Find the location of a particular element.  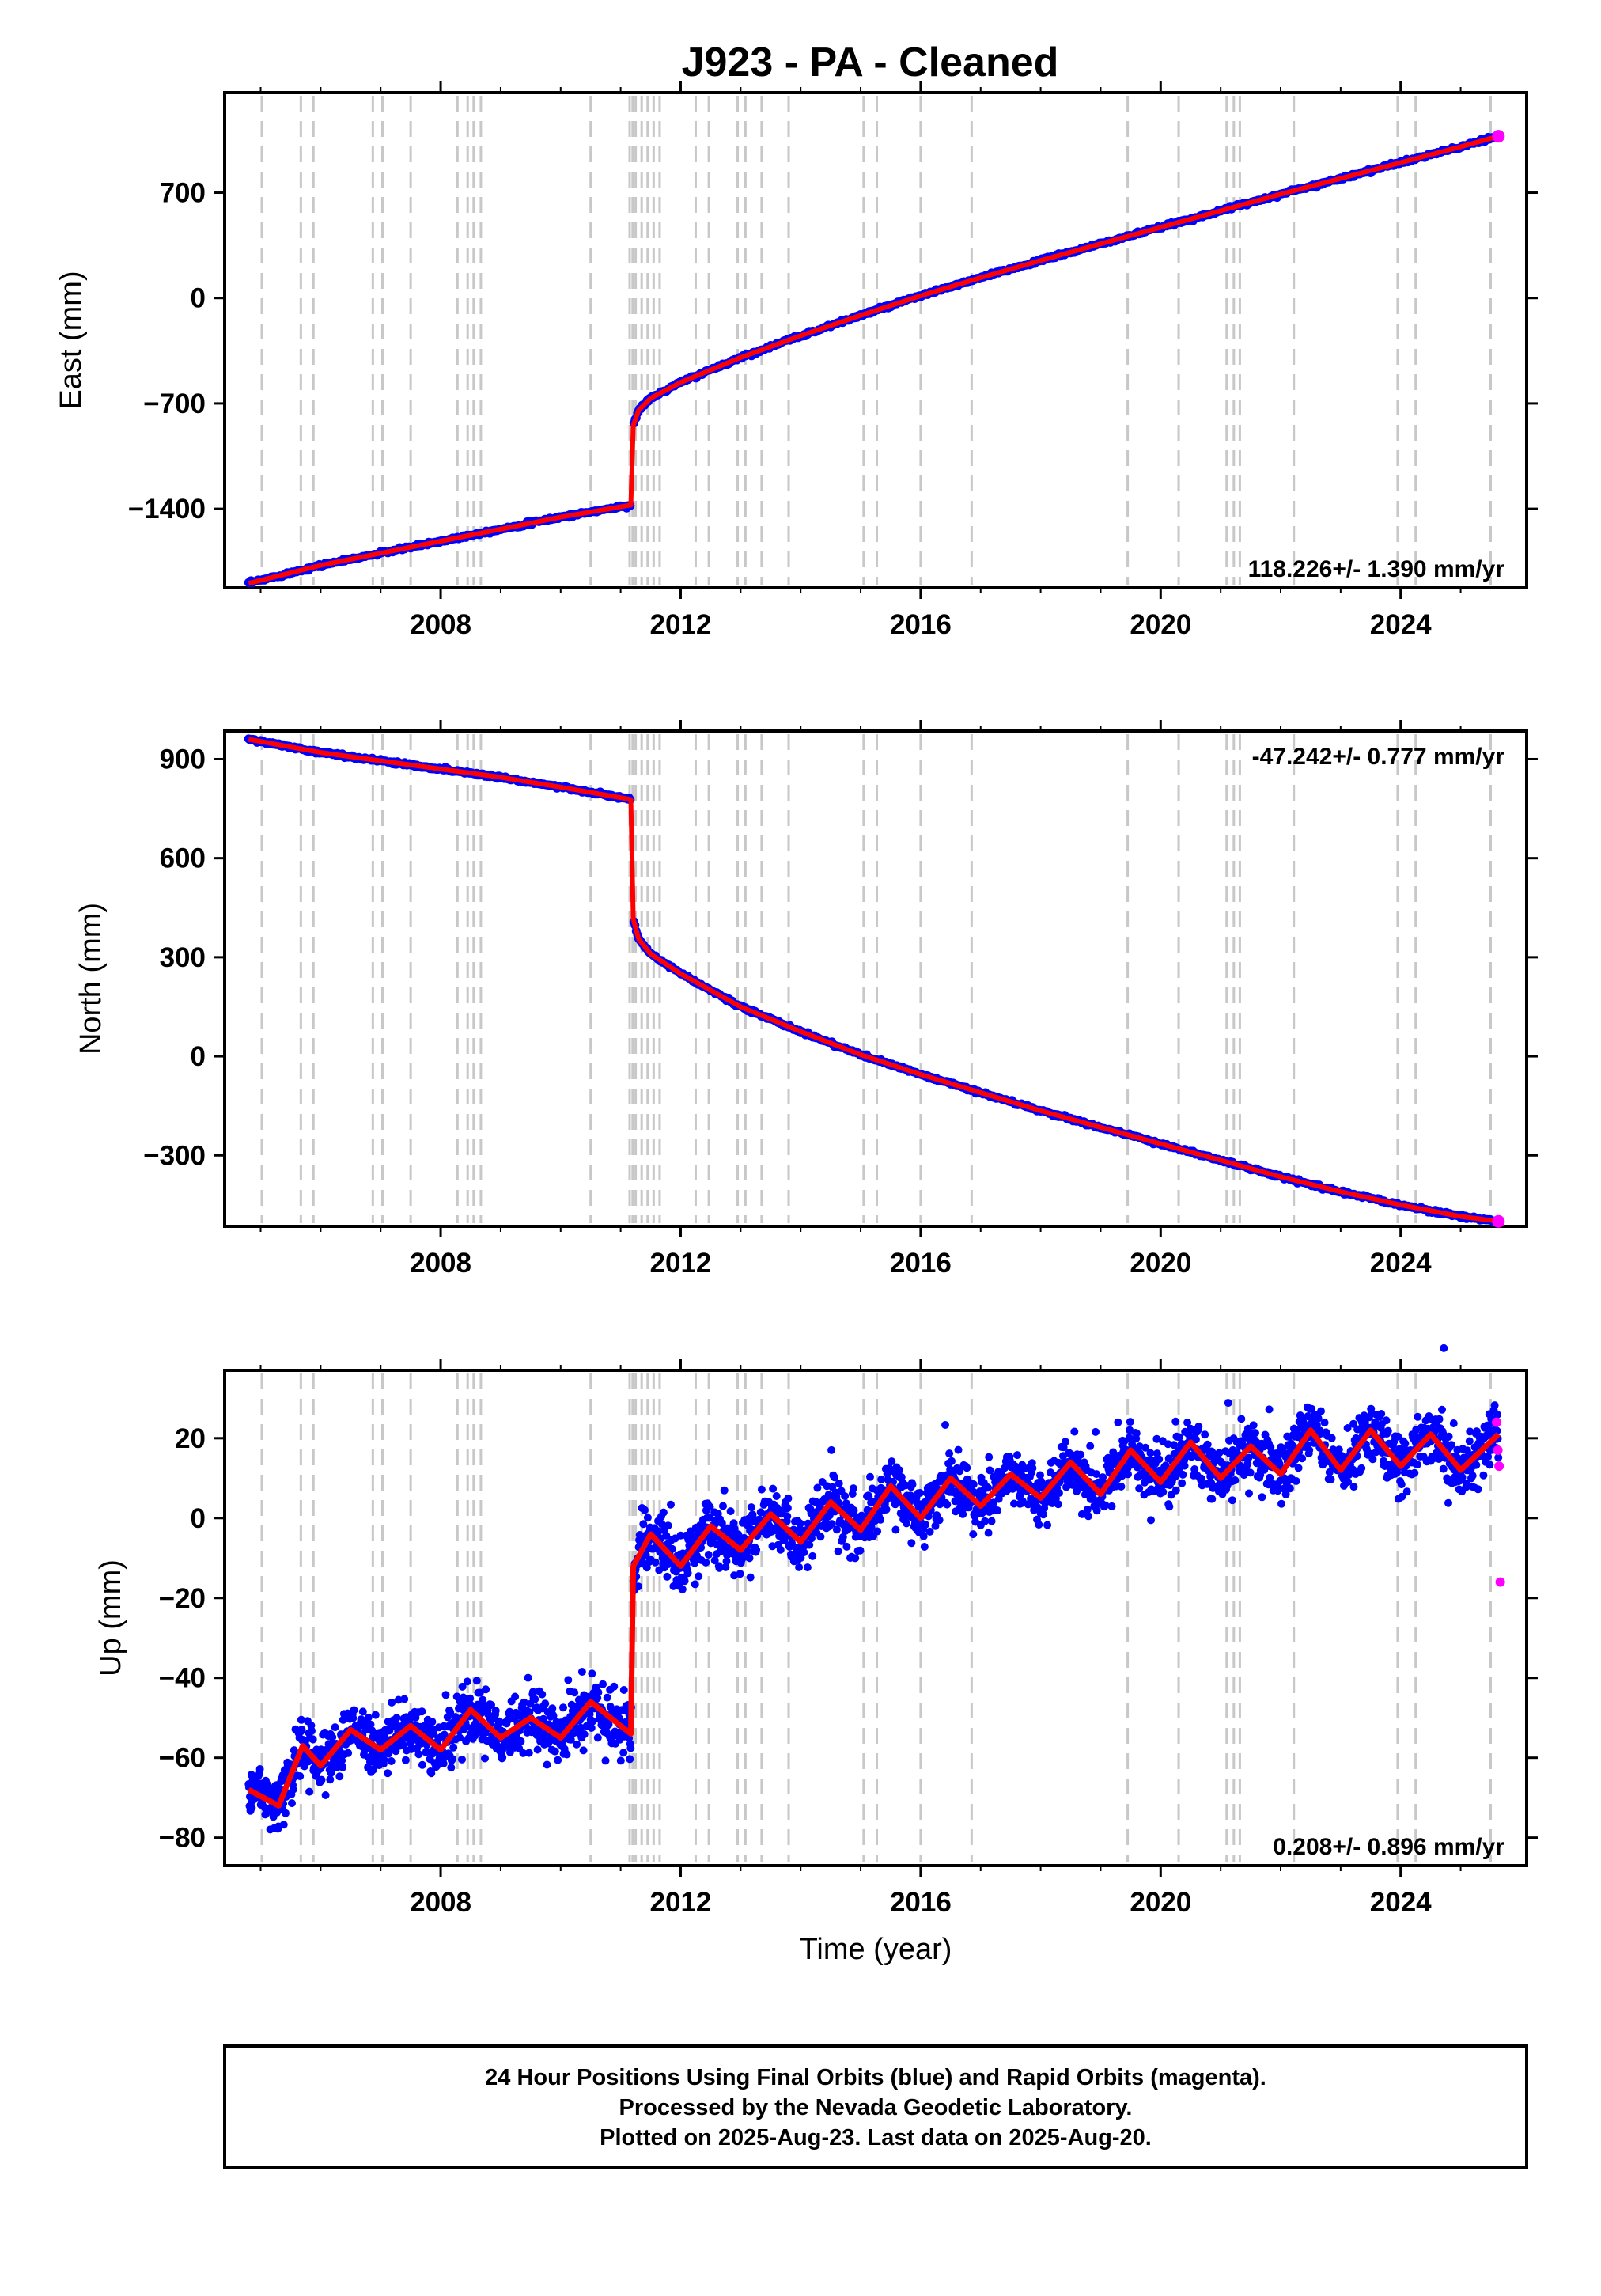

east-xtick-label-0: 2008 is located at coordinates (441, 624).